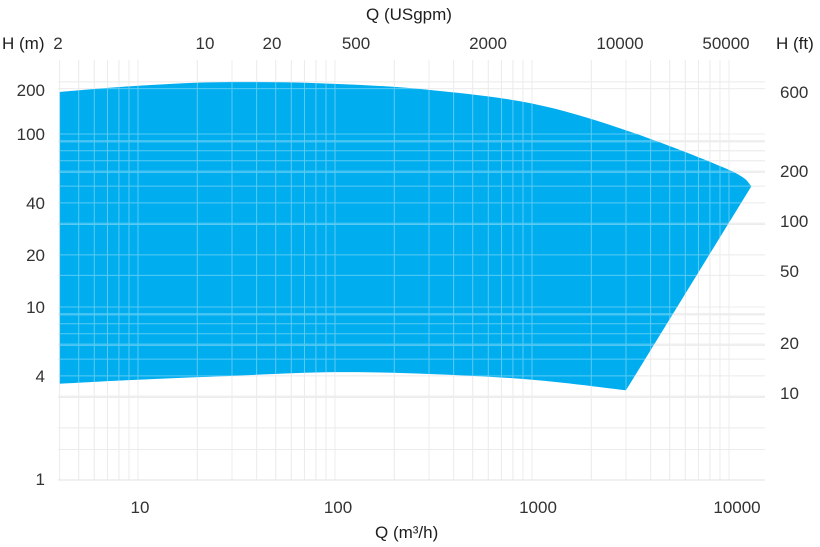 This screenshot has width=820, height=547. I want to click on bottom-axis-tick-label: 10, so click(140, 507).